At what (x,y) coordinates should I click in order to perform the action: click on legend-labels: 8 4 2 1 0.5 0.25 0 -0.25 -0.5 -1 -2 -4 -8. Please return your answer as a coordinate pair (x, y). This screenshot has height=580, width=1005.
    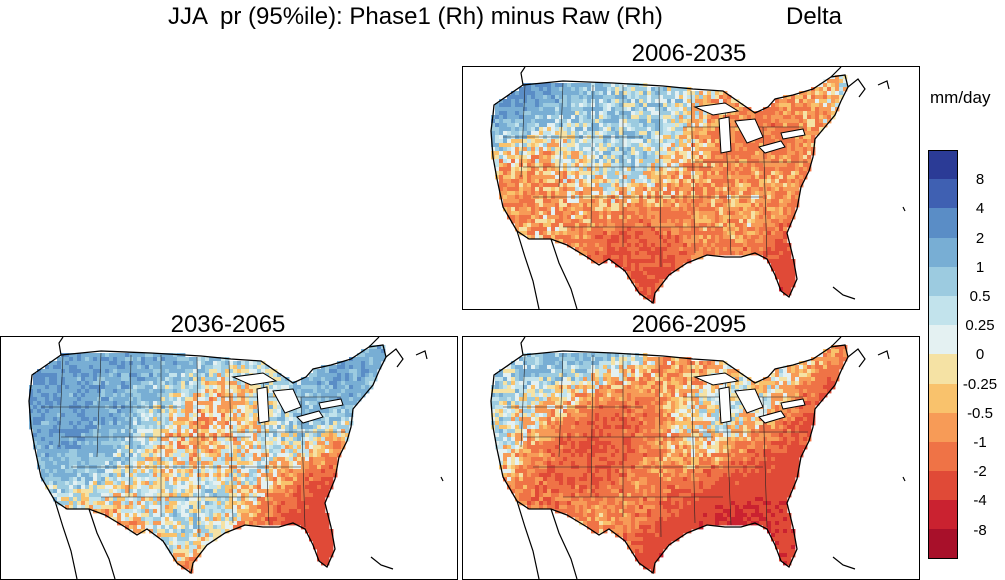
    Looking at the image, I should click on (980, 355).